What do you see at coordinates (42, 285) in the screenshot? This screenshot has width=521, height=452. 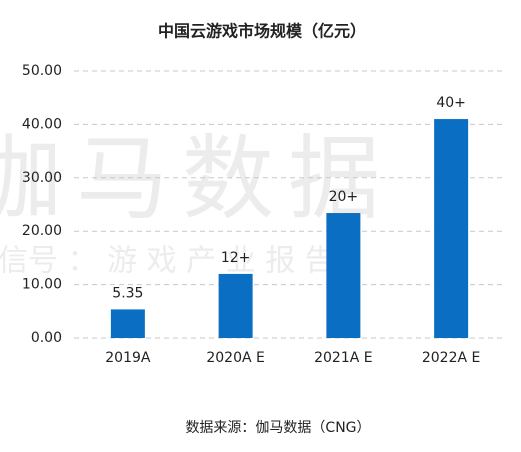 I see `y-tick-label: 10.00` at bounding box center [42, 285].